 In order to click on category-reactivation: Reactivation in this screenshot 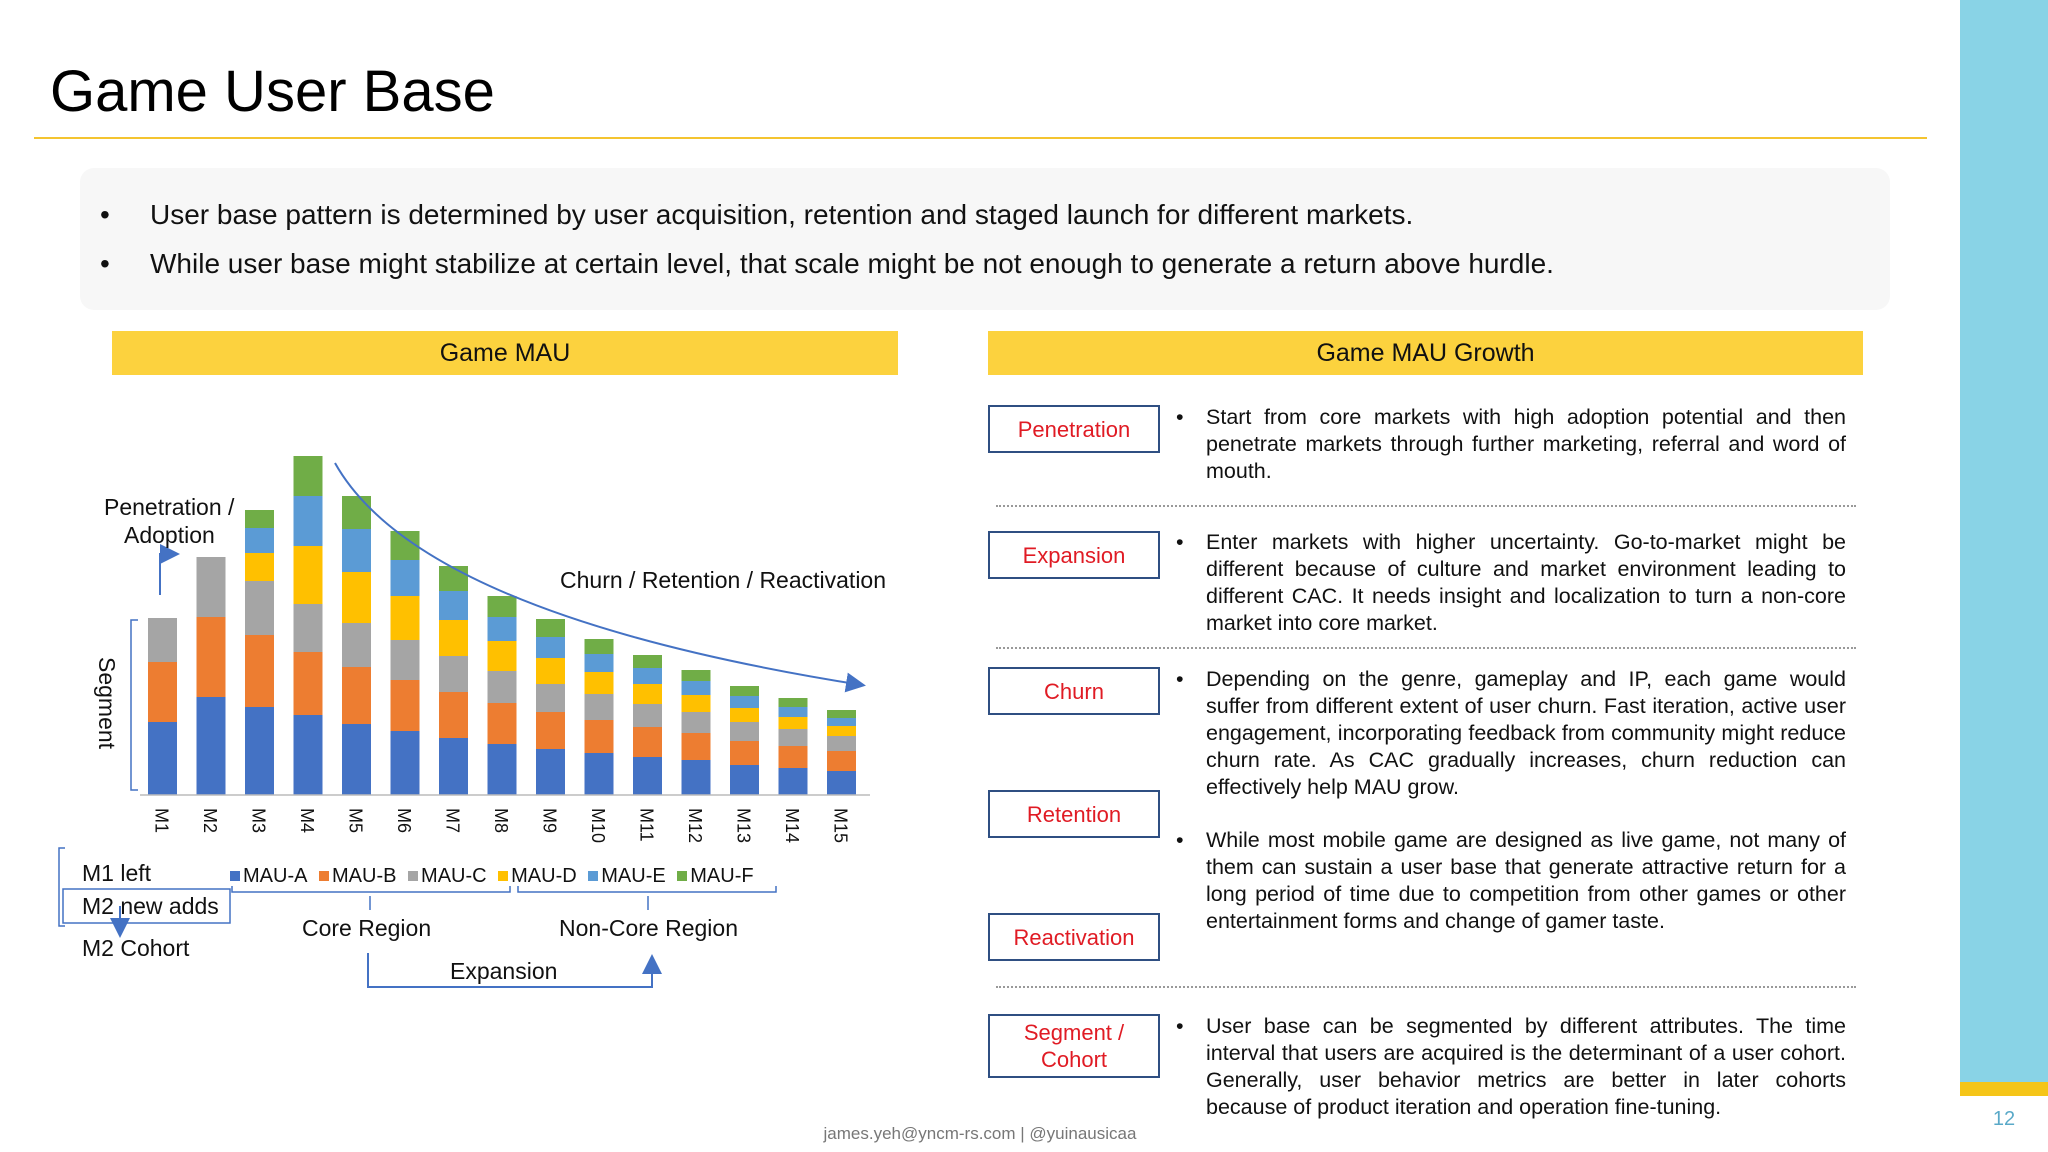, I will do `click(1074, 937)`.